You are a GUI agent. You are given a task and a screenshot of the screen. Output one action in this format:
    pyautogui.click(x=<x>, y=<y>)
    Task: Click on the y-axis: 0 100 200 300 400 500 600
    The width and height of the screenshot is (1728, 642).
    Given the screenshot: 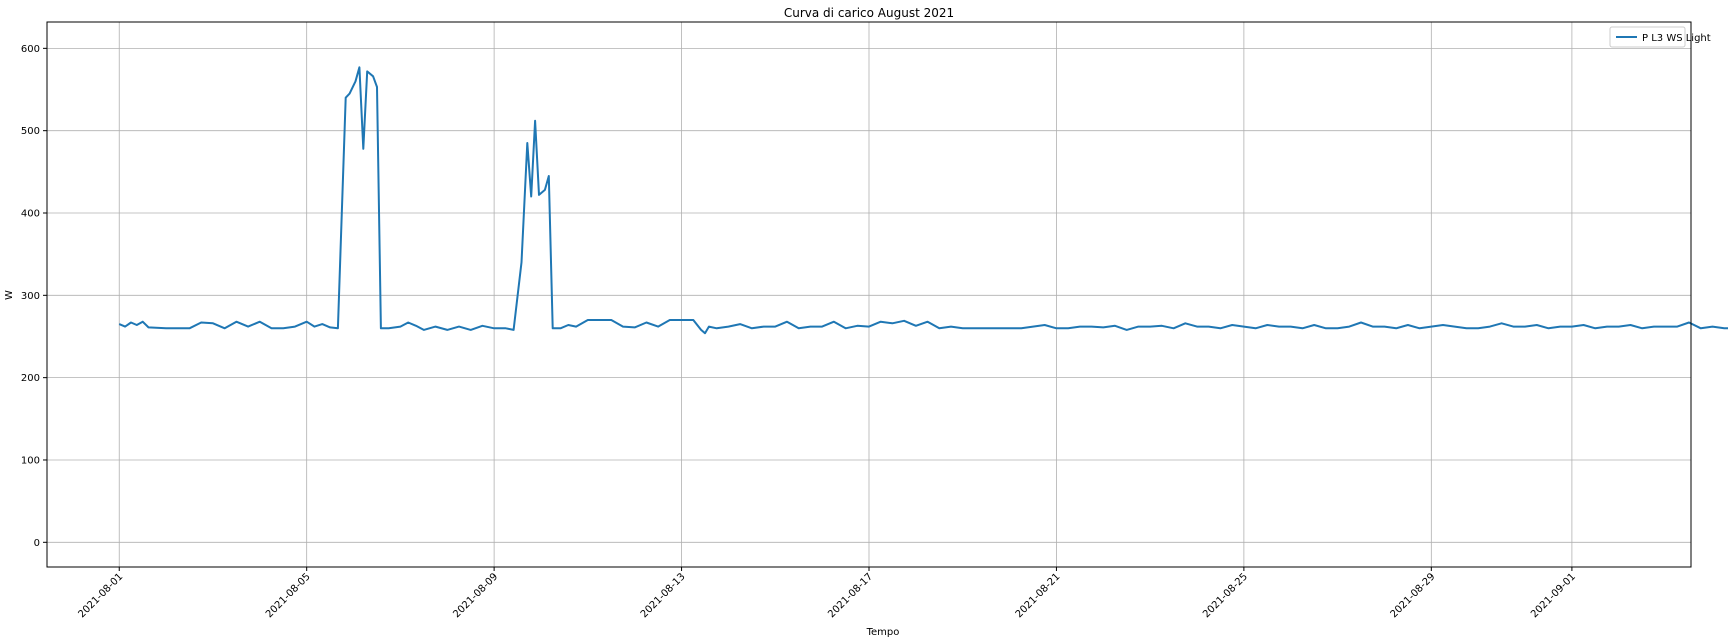 What is the action you would take?
    pyautogui.click(x=34, y=296)
    